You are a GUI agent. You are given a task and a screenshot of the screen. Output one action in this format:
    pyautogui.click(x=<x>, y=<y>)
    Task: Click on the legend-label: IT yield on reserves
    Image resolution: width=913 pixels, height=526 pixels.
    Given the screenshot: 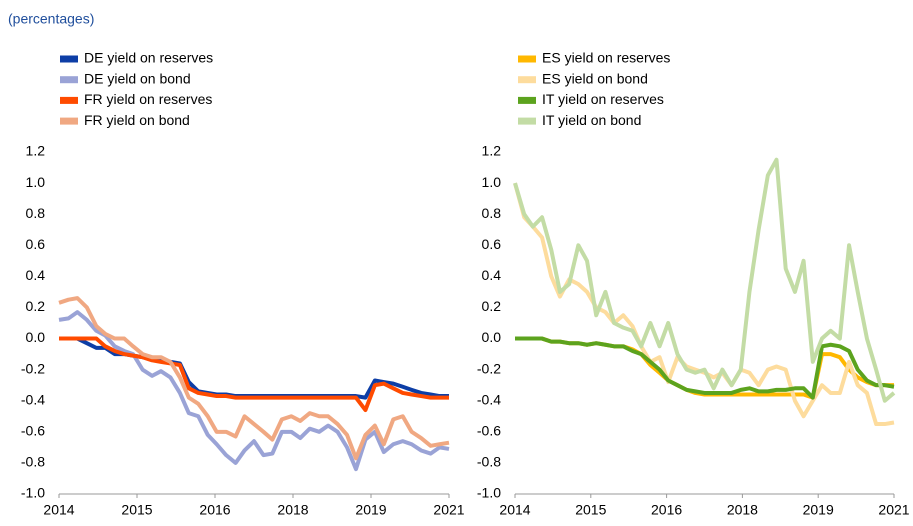 What is the action you would take?
    pyautogui.click(x=603, y=99)
    